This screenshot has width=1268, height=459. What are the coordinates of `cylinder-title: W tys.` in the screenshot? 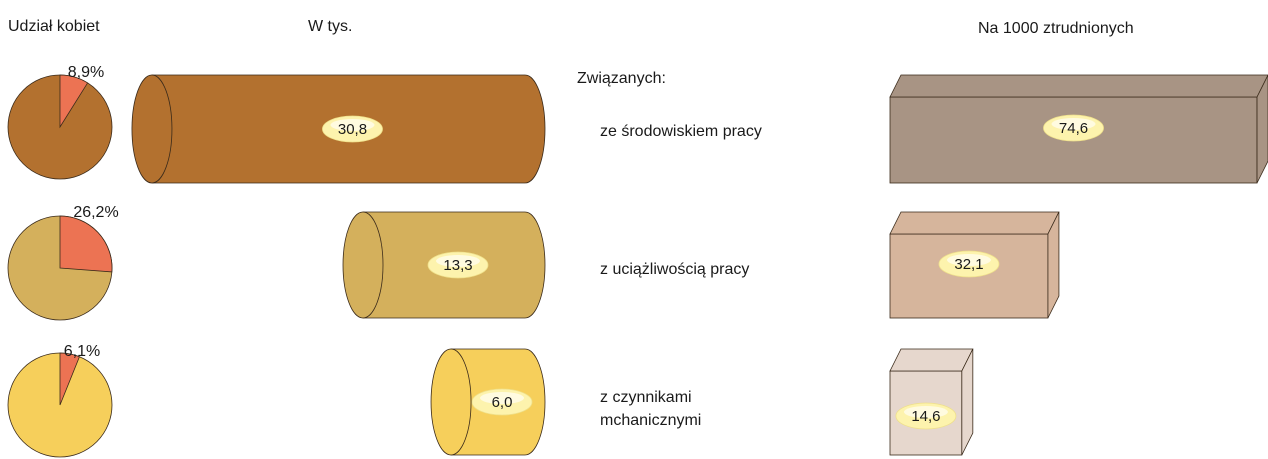 It's located at (330, 26).